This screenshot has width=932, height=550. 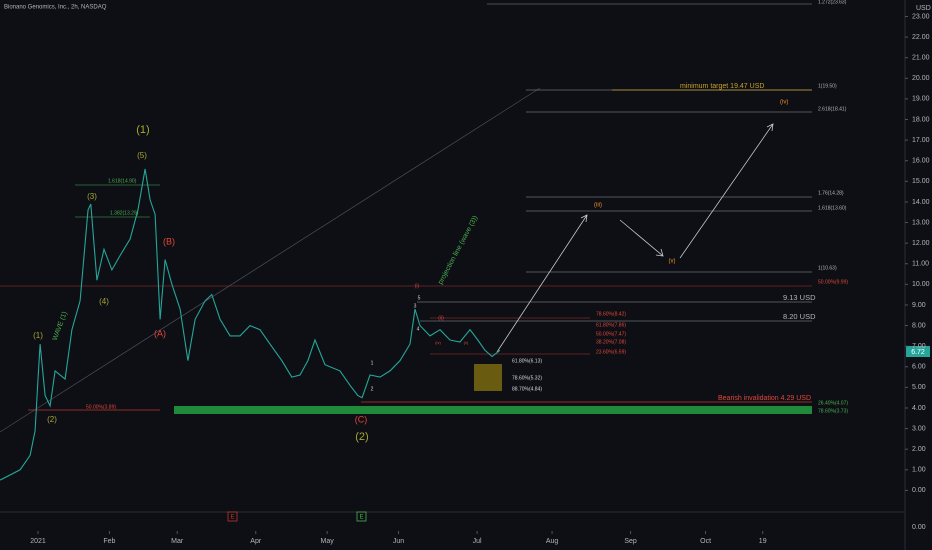 I want to click on x-tick-label: Feb, so click(x=109, y=541).